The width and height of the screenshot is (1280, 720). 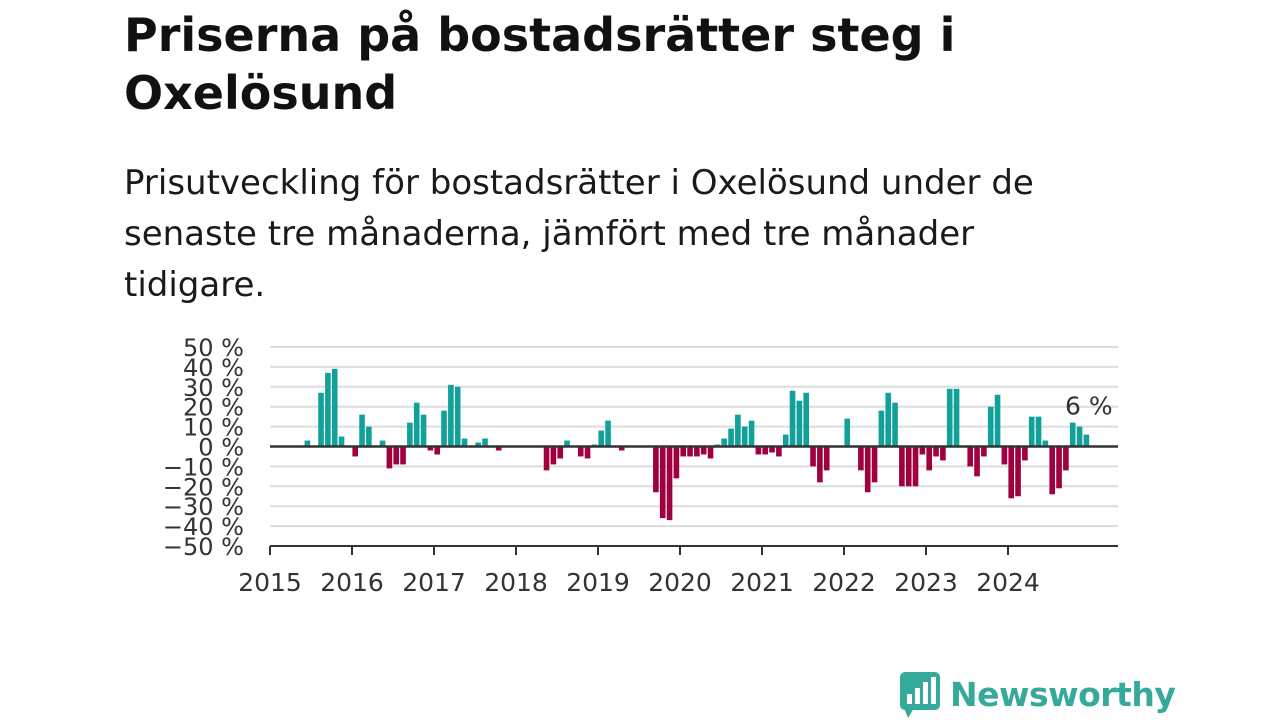 I want to click on bar-chart-speech-bubble-icon, so click(x=920, y=695).